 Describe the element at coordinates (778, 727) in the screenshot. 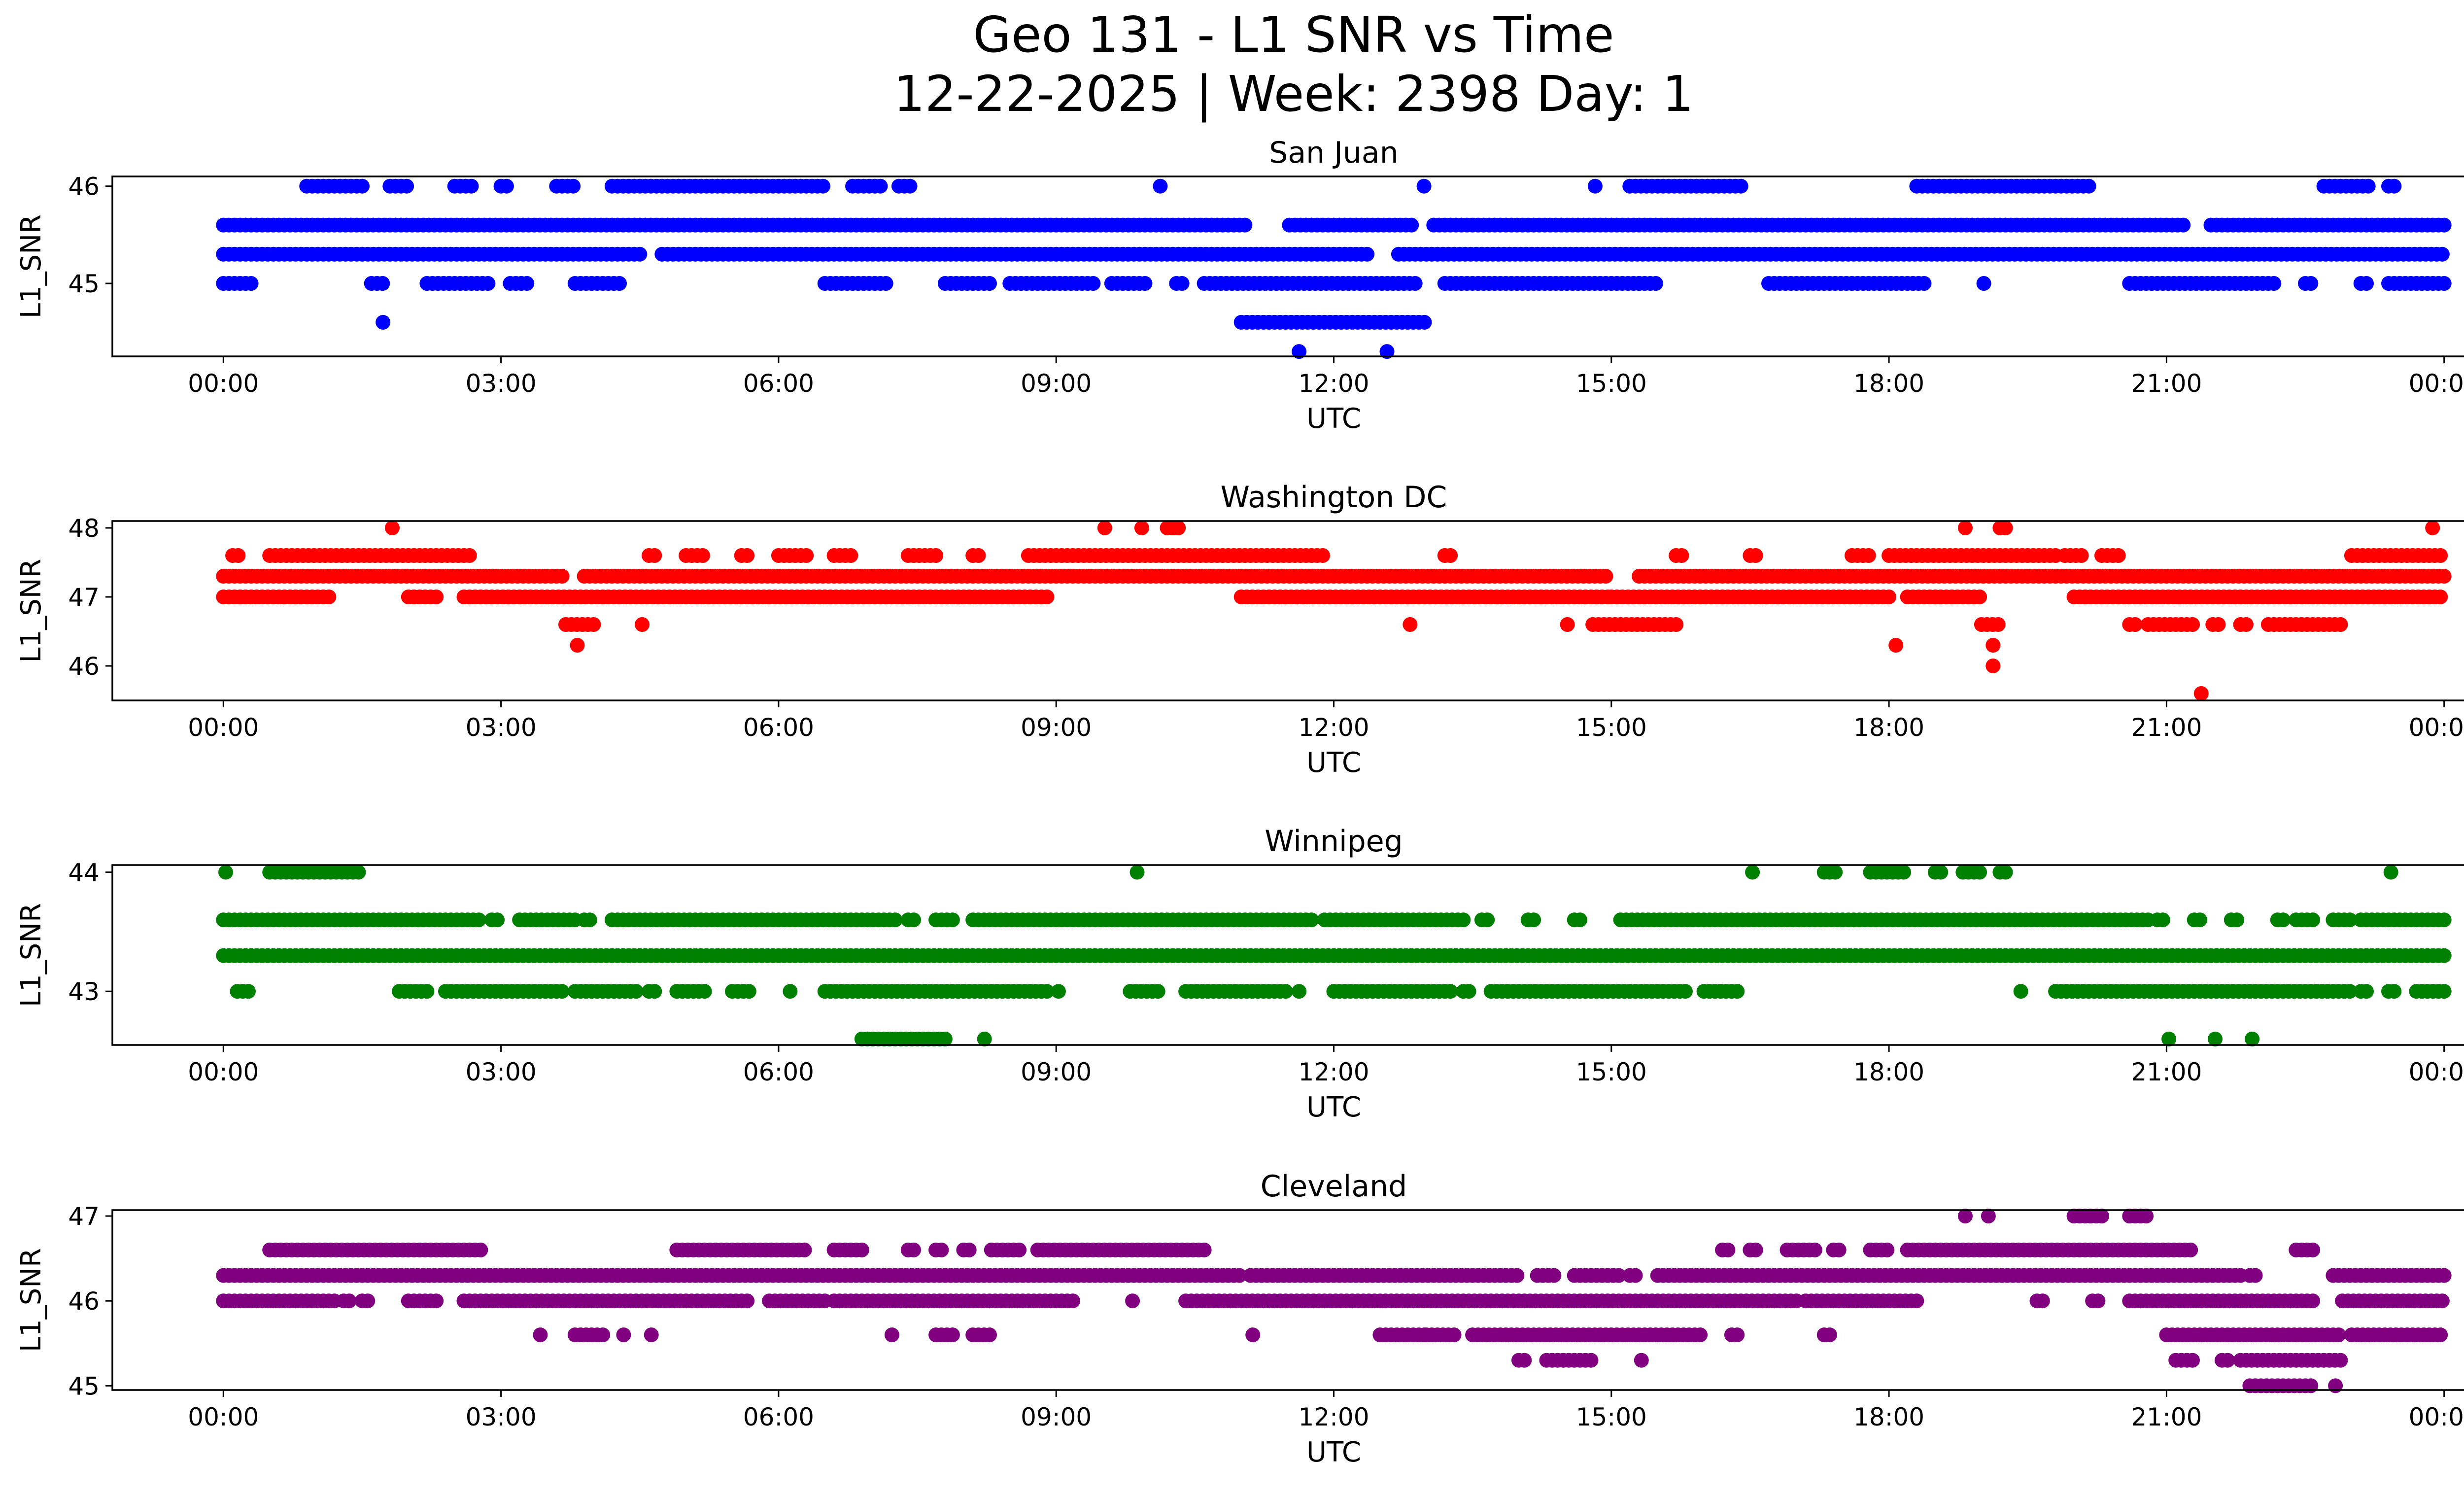

I see `x-tick-label: 06:00` at that location.